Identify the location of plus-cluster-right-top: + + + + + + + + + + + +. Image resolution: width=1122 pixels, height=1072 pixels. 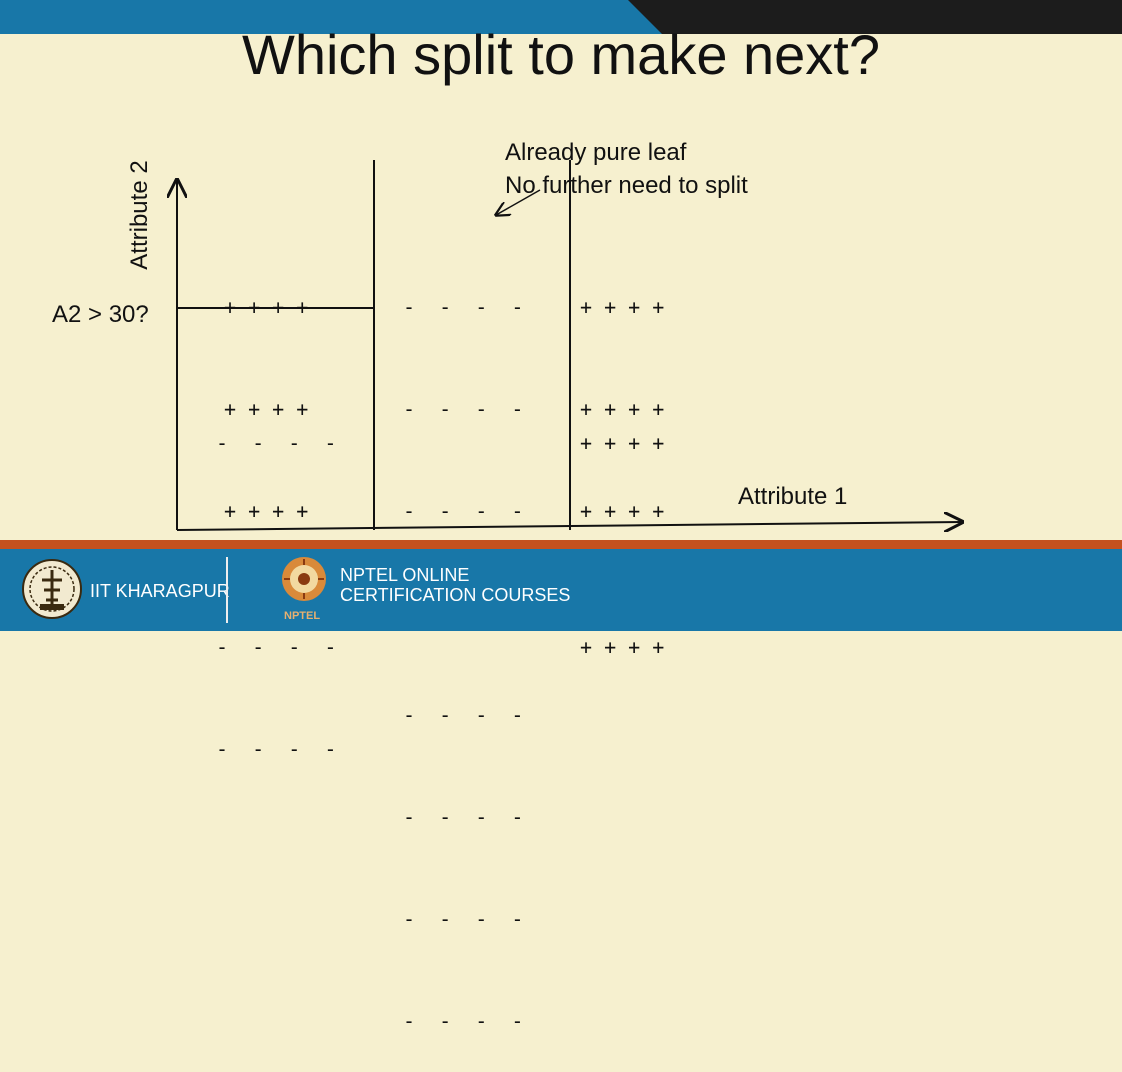
(622, 392).